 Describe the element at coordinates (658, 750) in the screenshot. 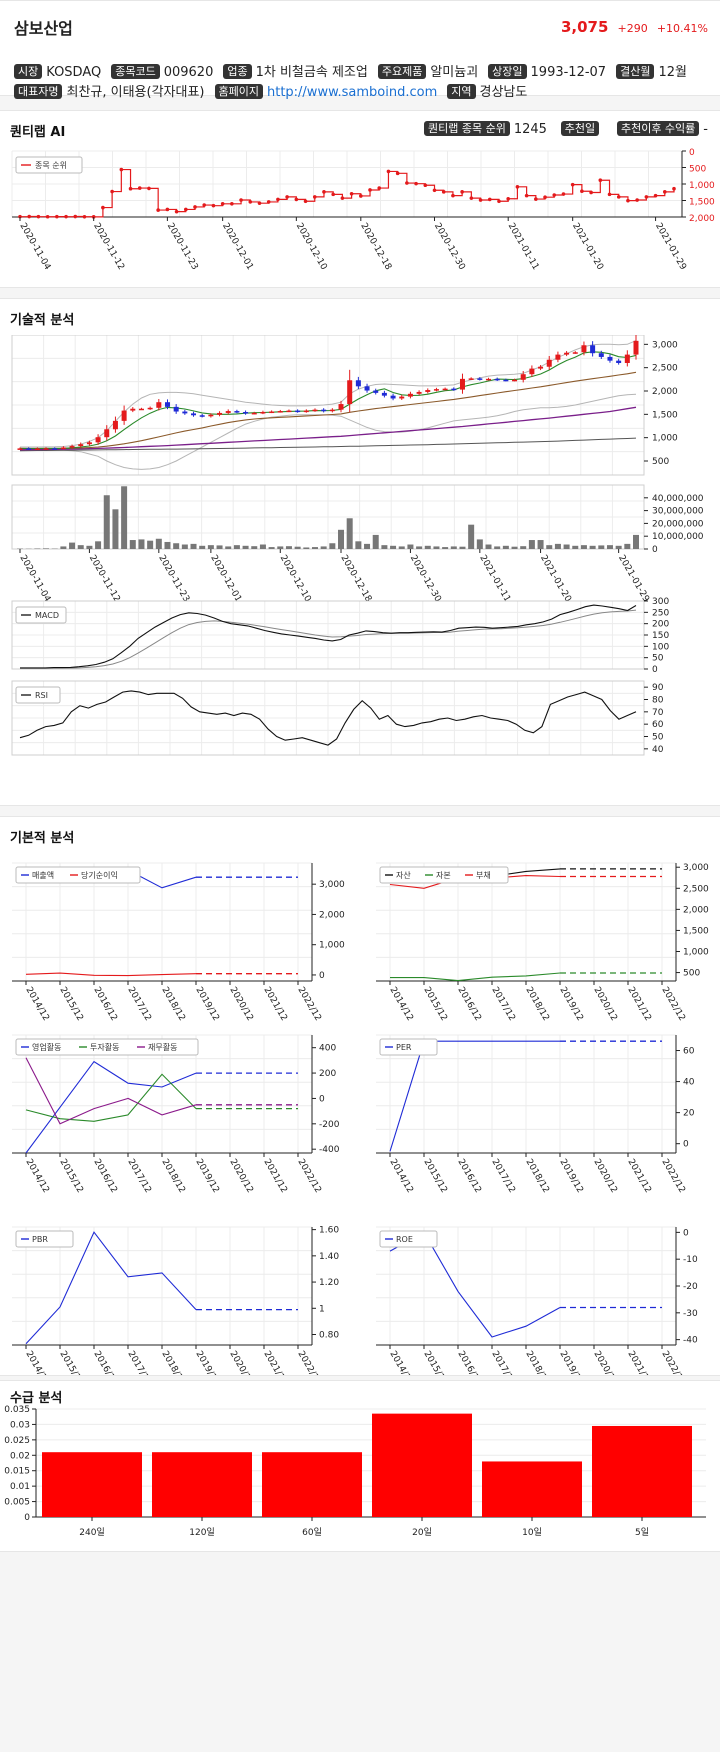

I see `y-tick-label: 40` at that location.